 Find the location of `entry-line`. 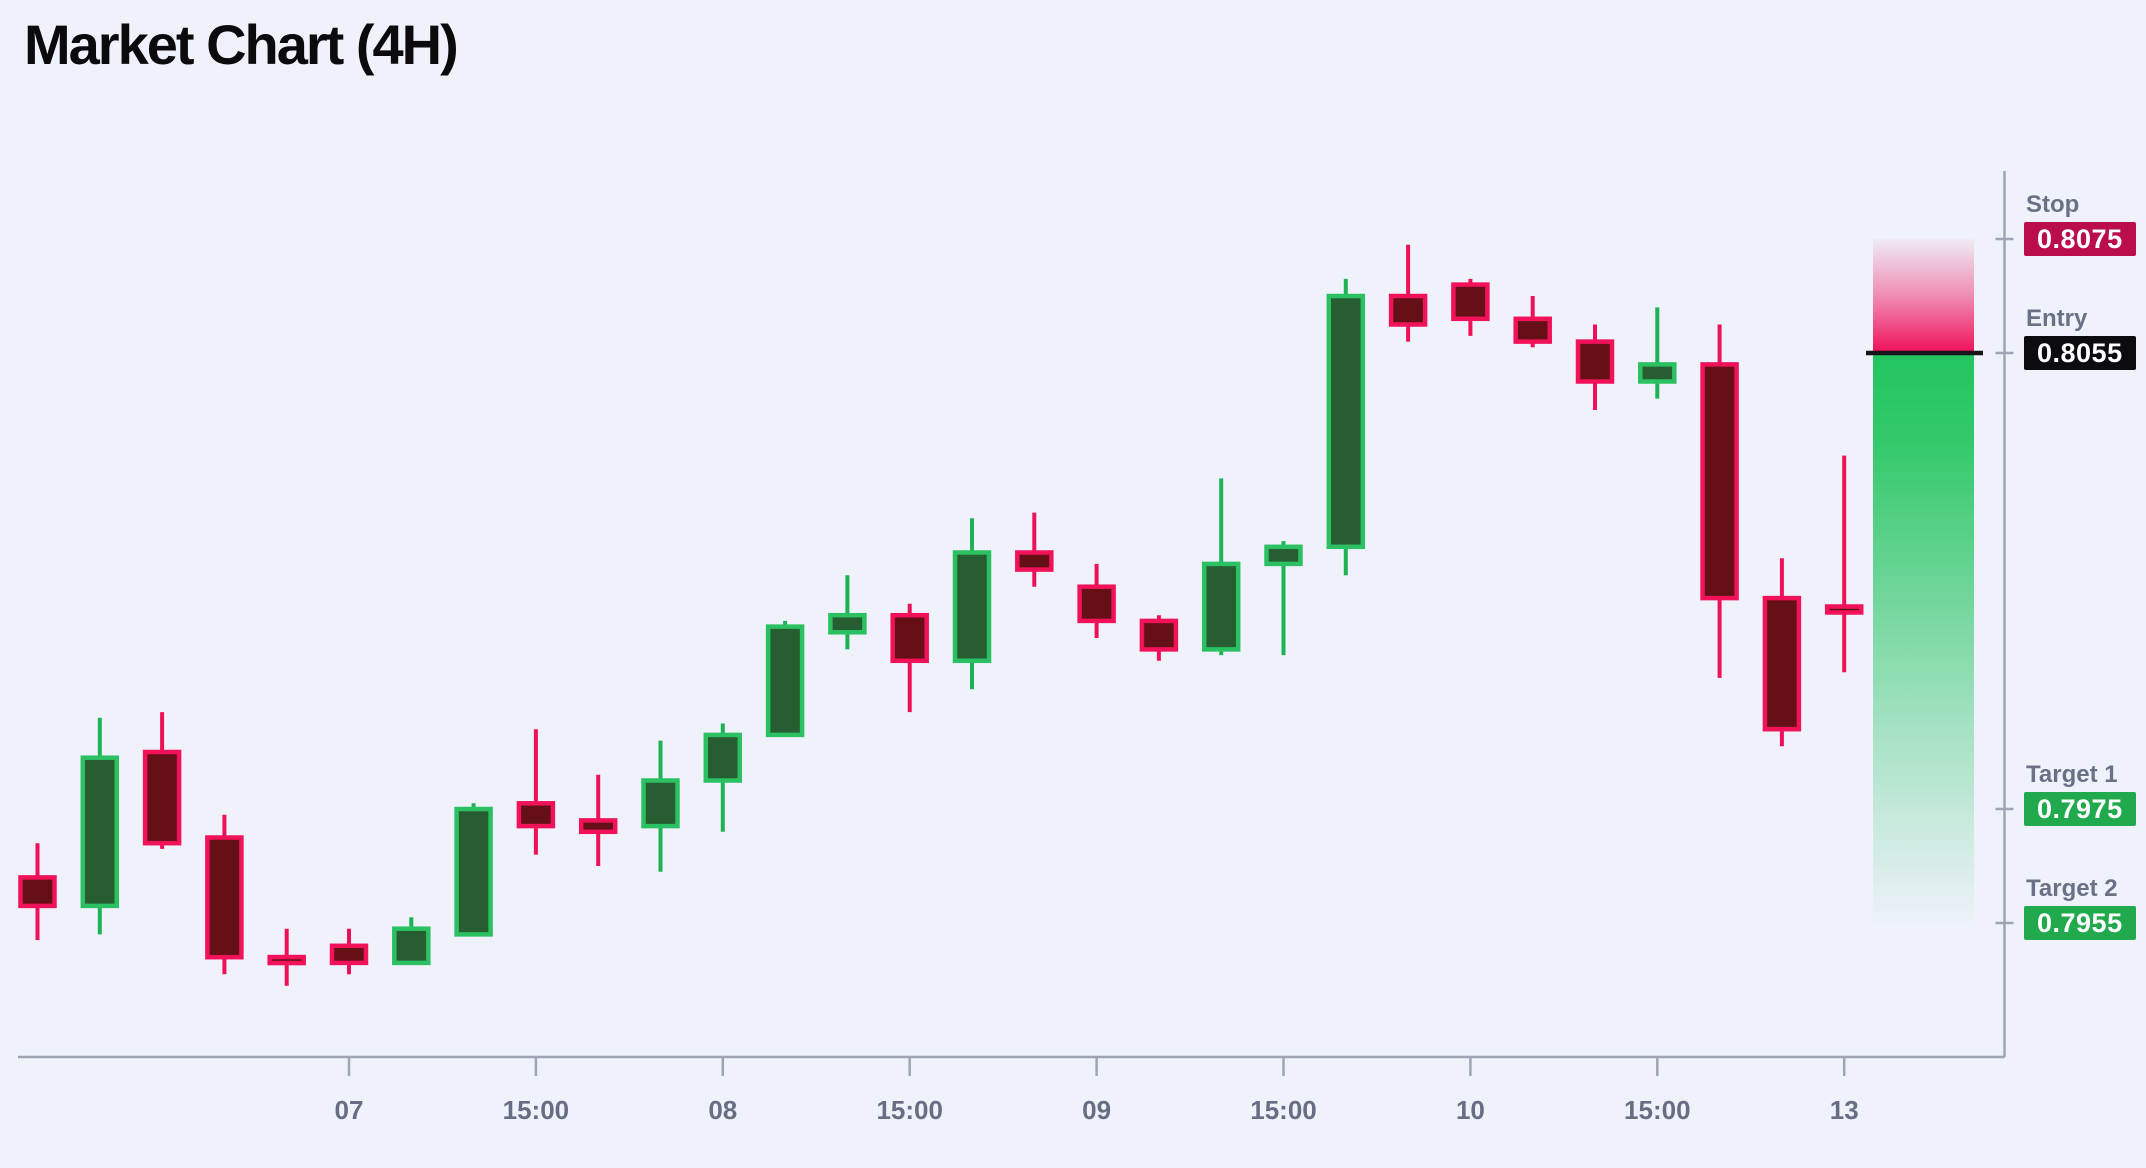

entry-line is located at coordinates (1924, 353).